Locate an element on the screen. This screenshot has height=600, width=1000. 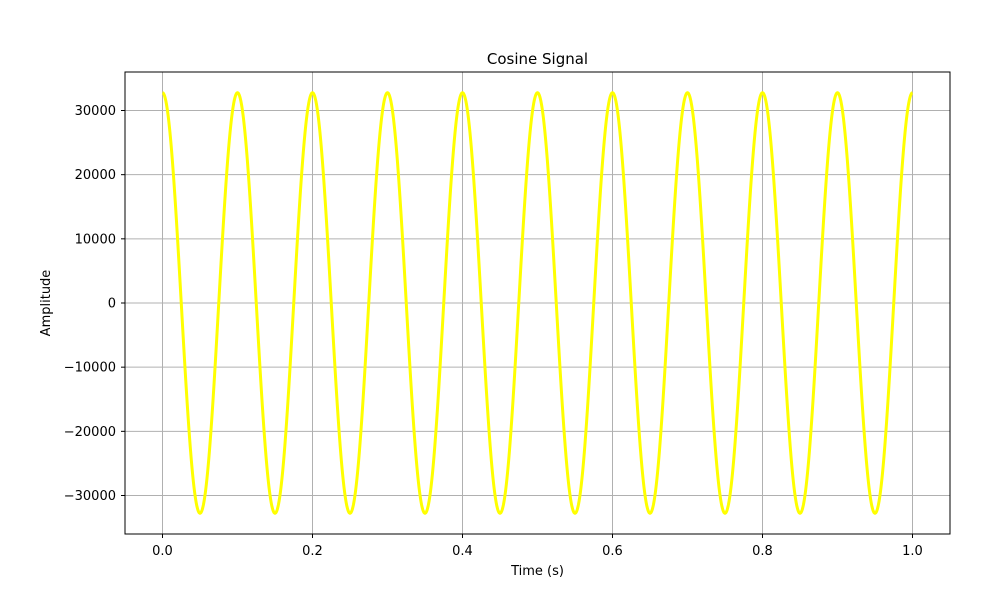
x-tick-label: 1.0 is located at coordinates (912, 551).